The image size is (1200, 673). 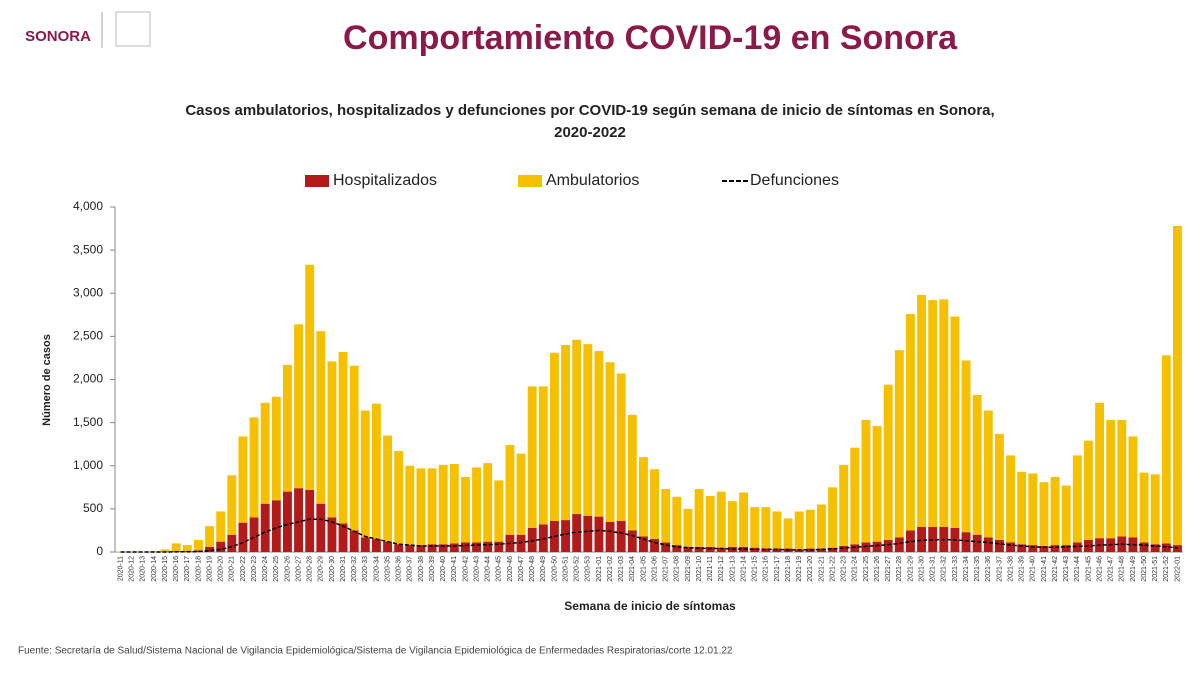 What do you see at coordinates (654, 569) in the screenshot?
I see `x-tick-label: 2021-06` at bounding box center [654, 569].